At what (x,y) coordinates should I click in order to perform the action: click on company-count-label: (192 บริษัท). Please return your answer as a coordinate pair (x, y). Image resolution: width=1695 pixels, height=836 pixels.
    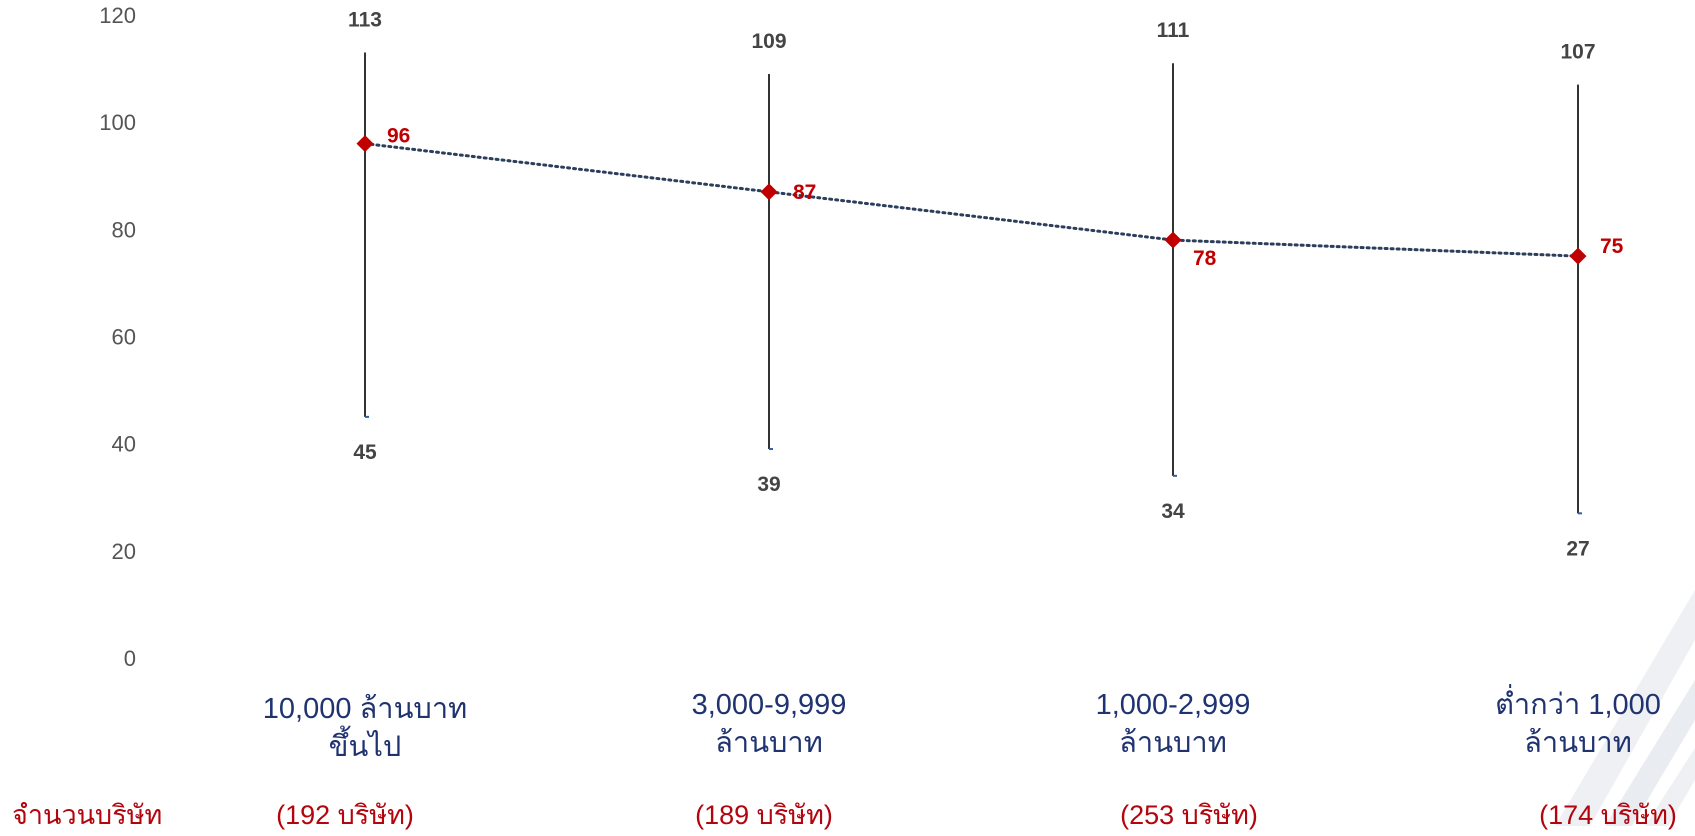
    Looking at the image, I should click on (345, 815).